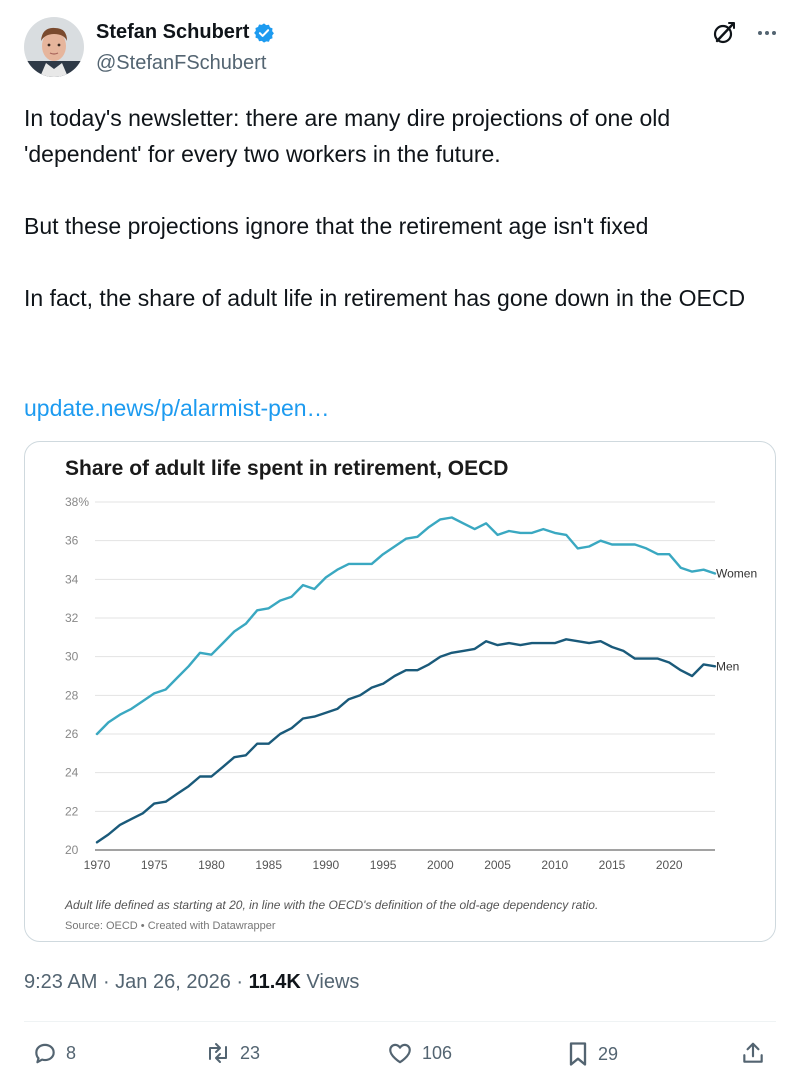  I want to click on x-tick-label: 2005, so click(497, 865).